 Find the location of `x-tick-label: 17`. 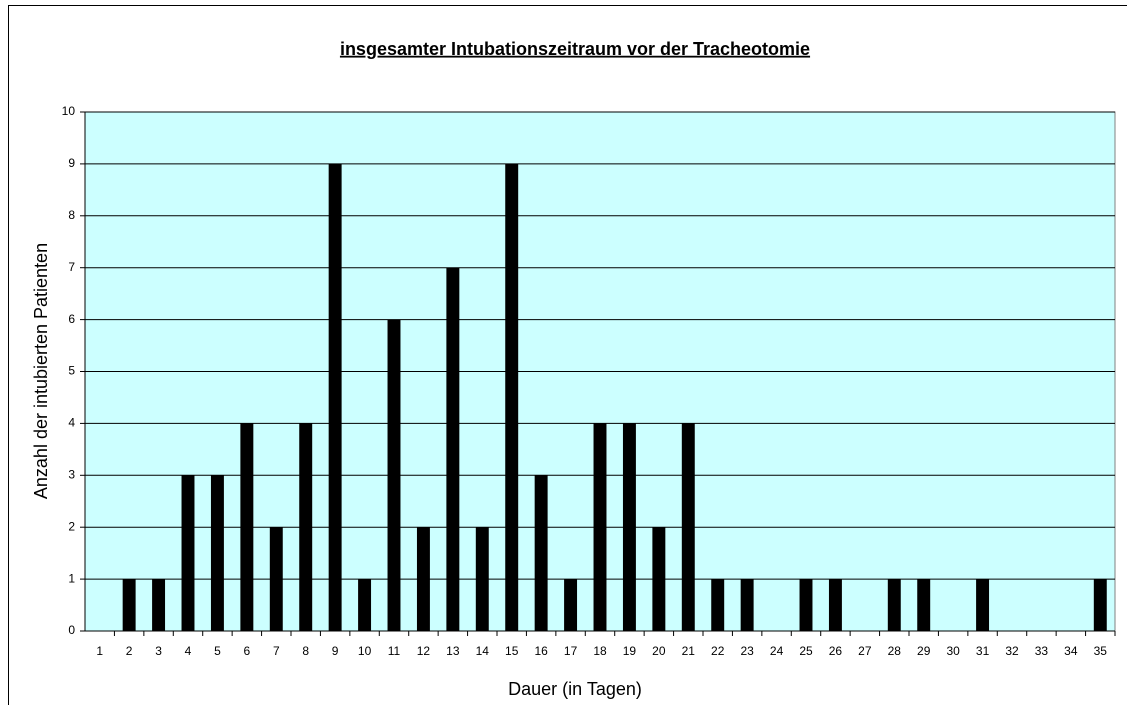

x-tick-label: 17 is located at coordinates (571, 651).